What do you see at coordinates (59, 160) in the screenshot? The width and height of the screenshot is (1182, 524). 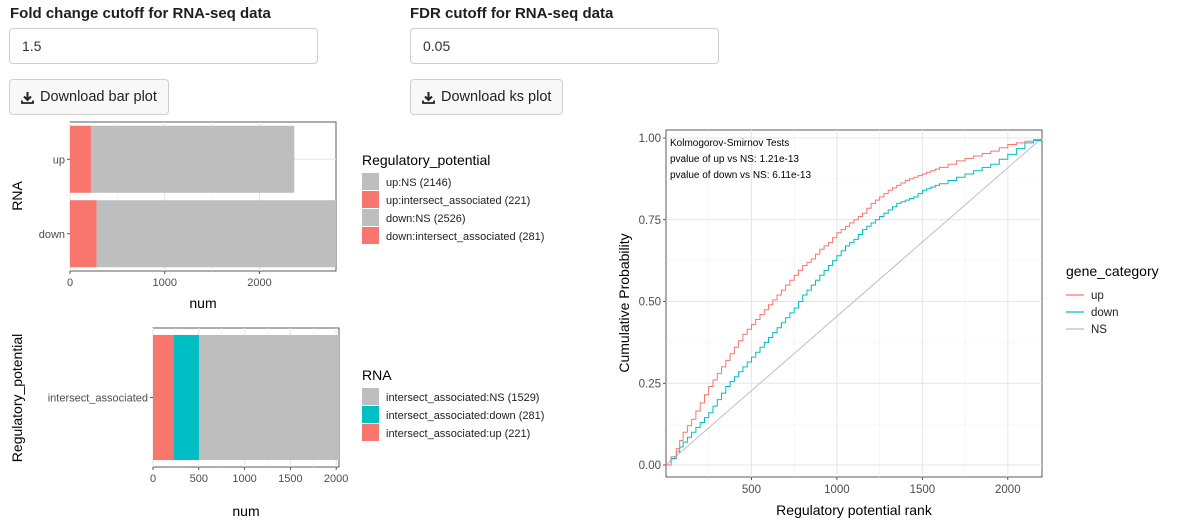 I see `y-tick-label: up` at bounding box center [59, 160].